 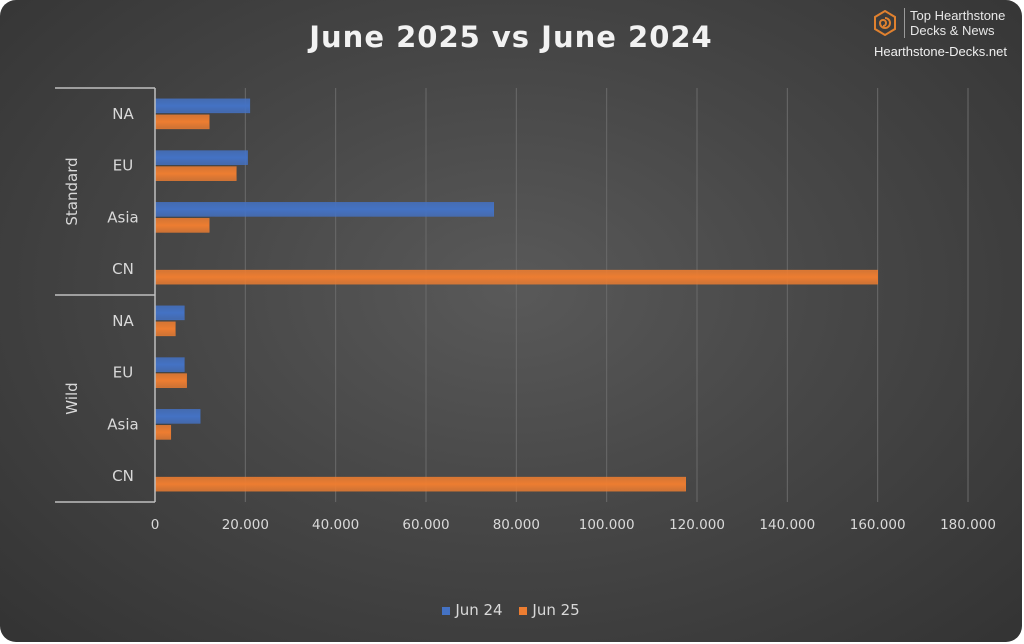 What do you see at coordinates (446, 610) in the screenshot?
I see `legend-swatch-jun24` at bounding box center [446, 610].